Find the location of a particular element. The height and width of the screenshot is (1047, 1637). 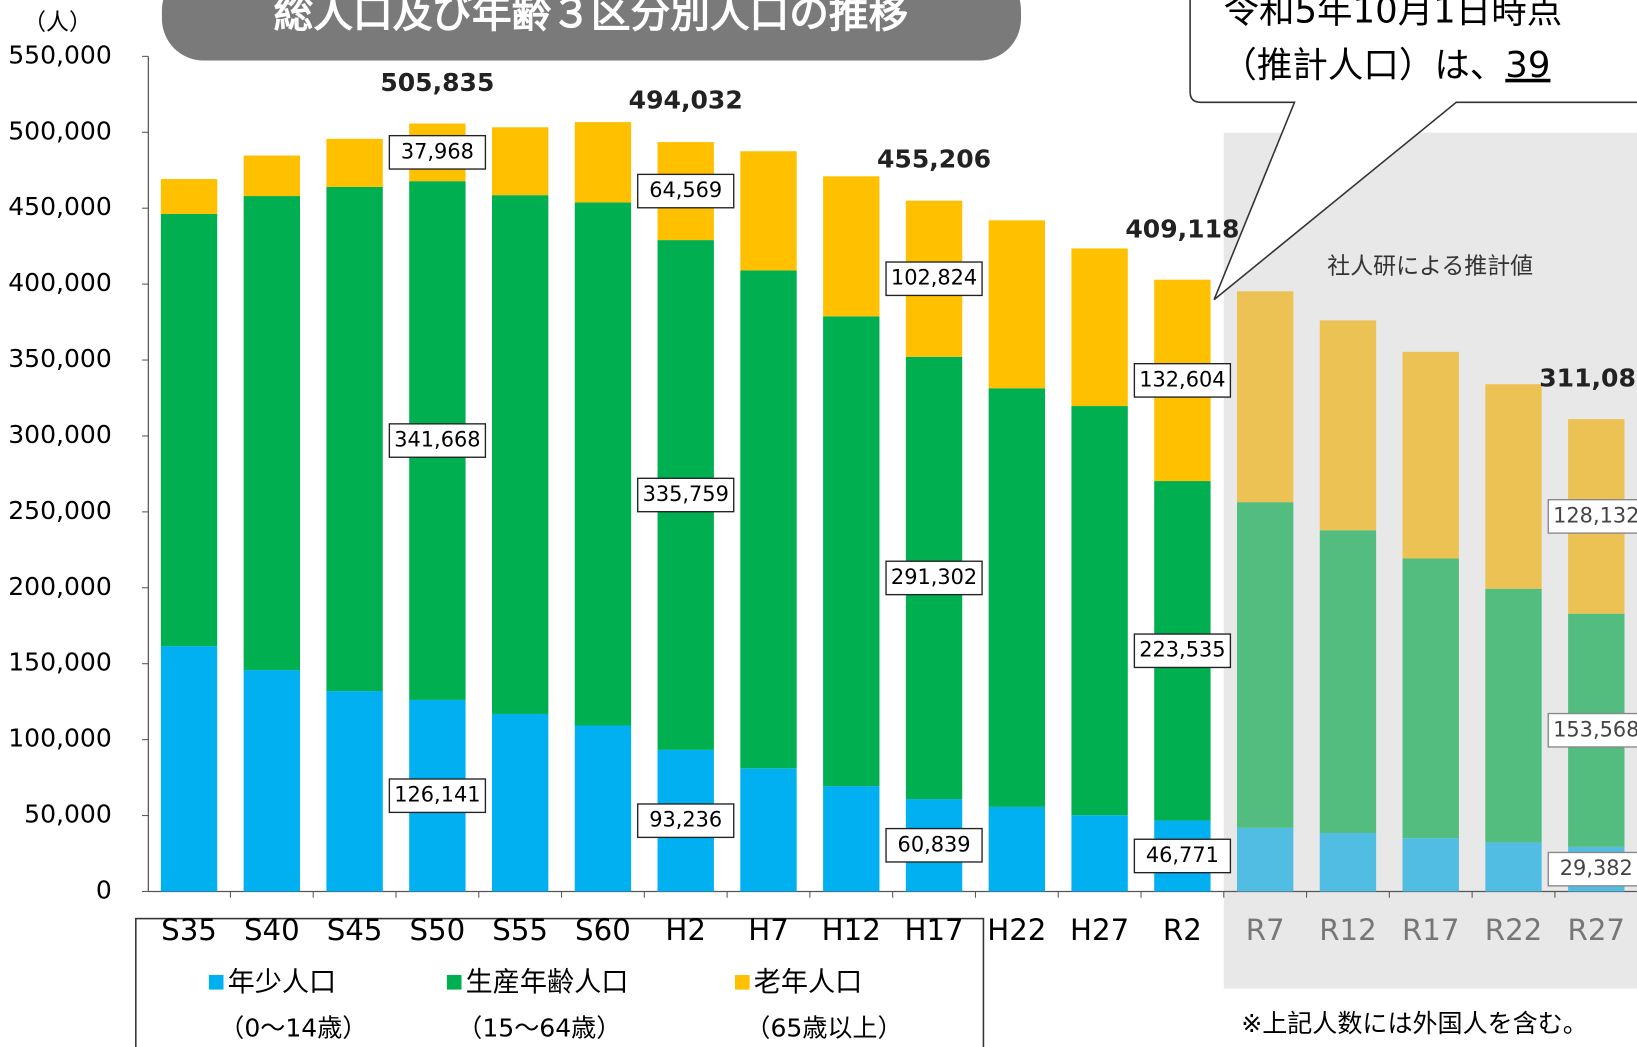

y-tick-label: 0 is located at coordinates (104, 889).